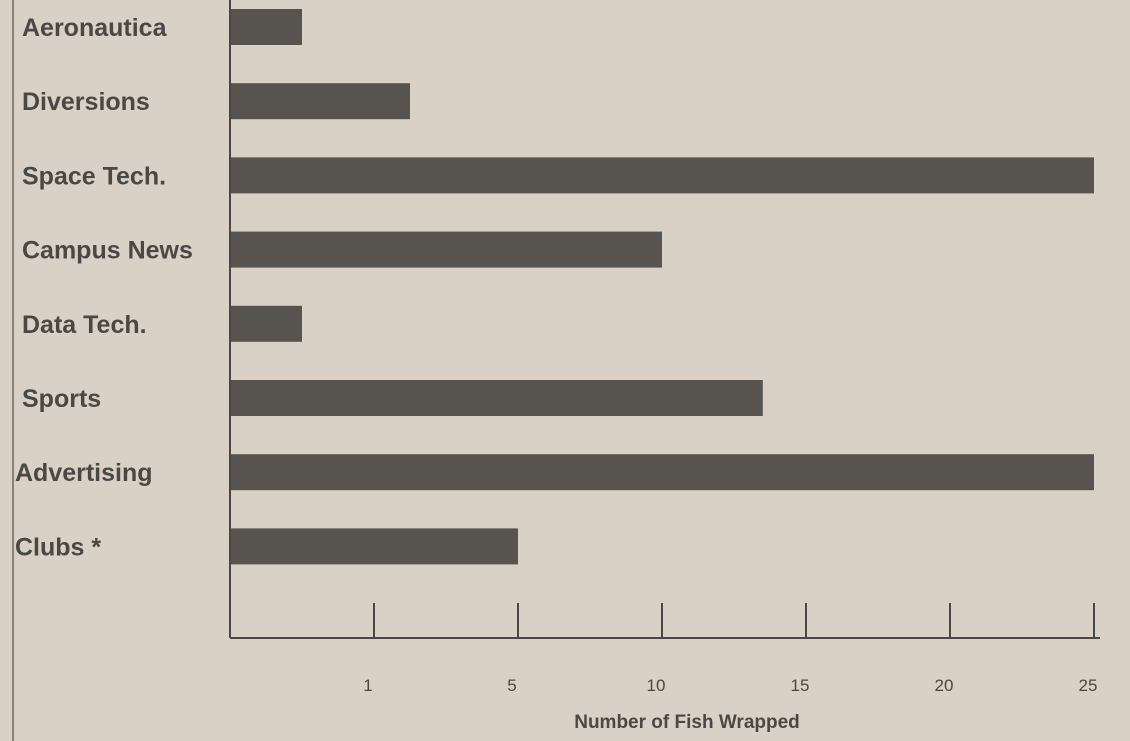 The image size is (1130, 741). What do you see at coordinates (656, 685) in the screenshot?
I see `x-tick-label-10: 10` at bounding box center [656, 685].